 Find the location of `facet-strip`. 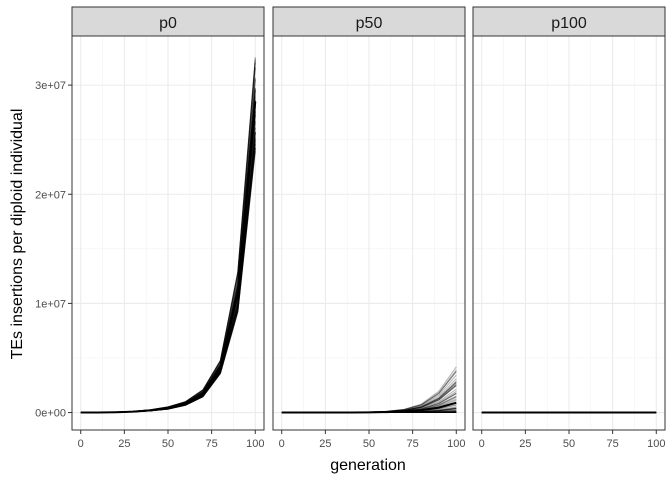

facet-strip is located at coordinates (168, 21).